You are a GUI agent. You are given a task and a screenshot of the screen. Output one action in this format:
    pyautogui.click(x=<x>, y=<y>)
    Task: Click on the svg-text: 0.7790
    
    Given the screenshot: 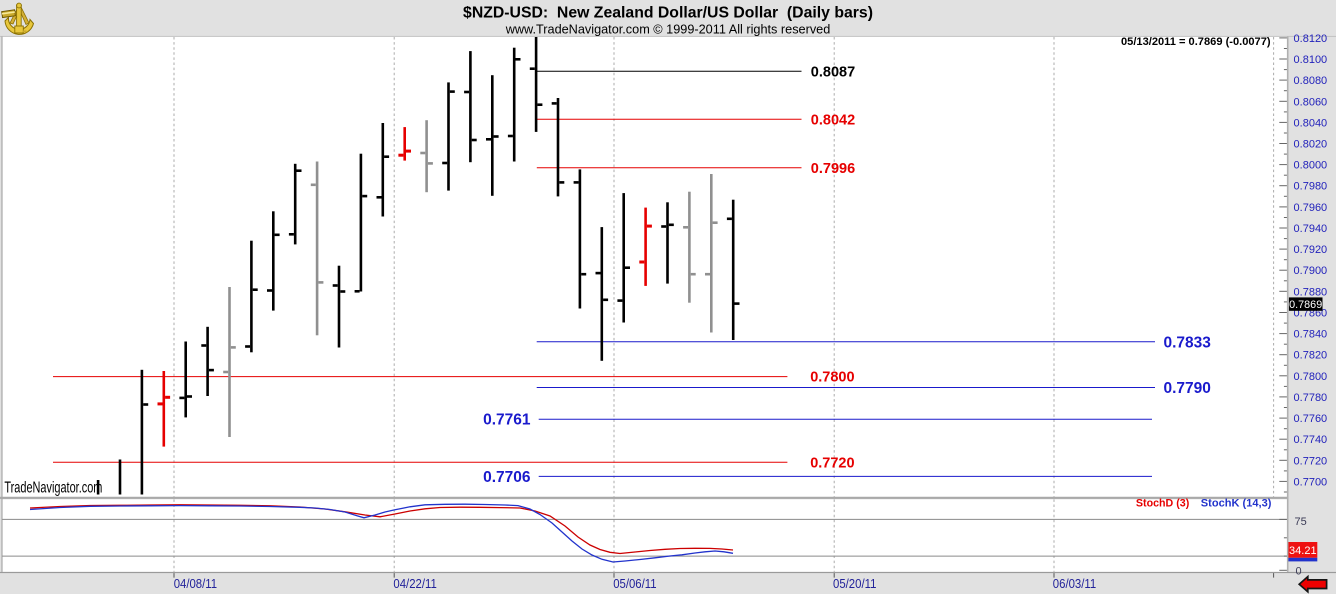 What is the action you would take?
    pyautogui.click(x=1187, y=388)
    